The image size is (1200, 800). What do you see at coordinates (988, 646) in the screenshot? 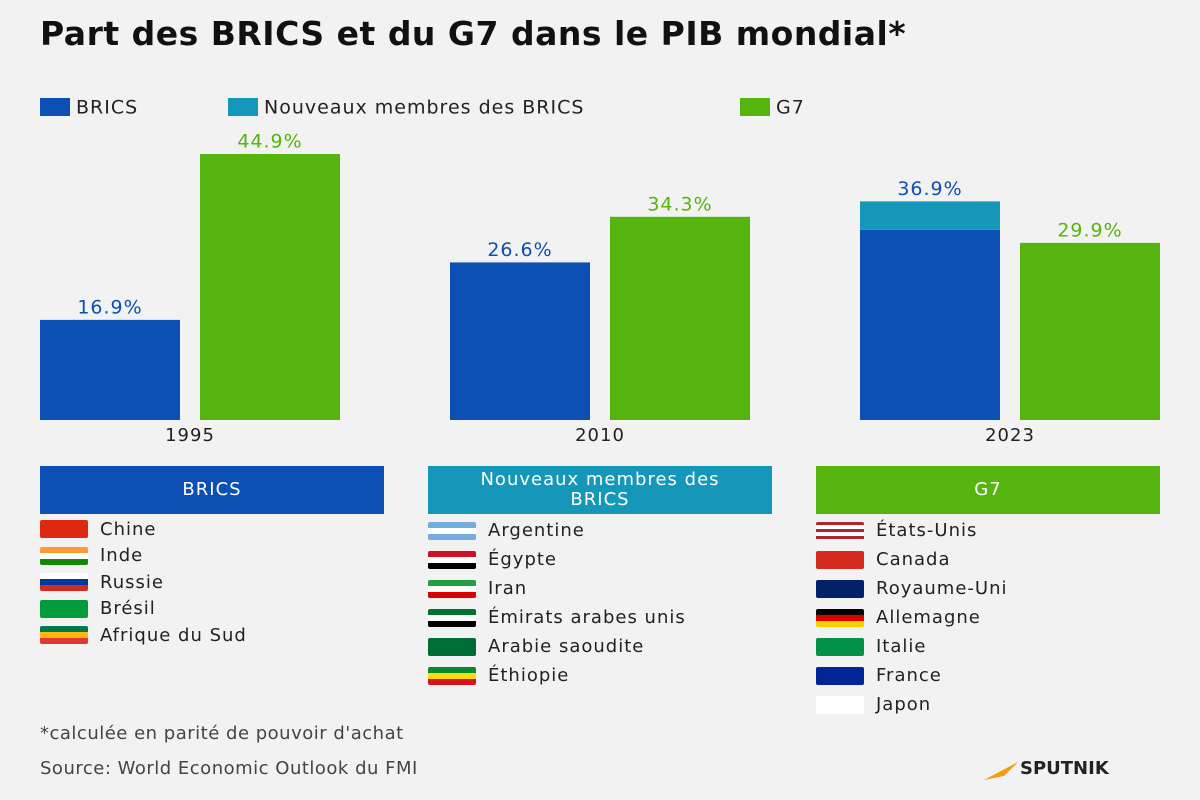
I see `country-row: Italie` at bounding box center [988, 646].